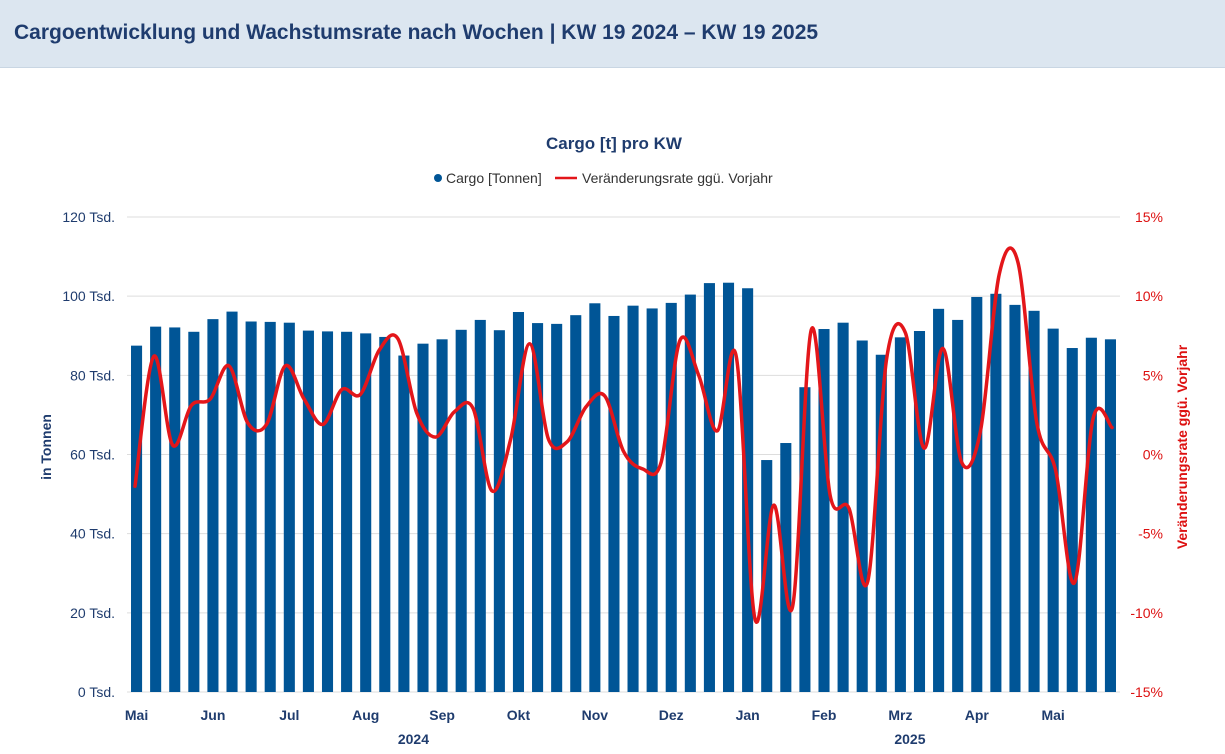 The image size is (1225, 754). I want to click on month-label: Aug, so click(365, 715).